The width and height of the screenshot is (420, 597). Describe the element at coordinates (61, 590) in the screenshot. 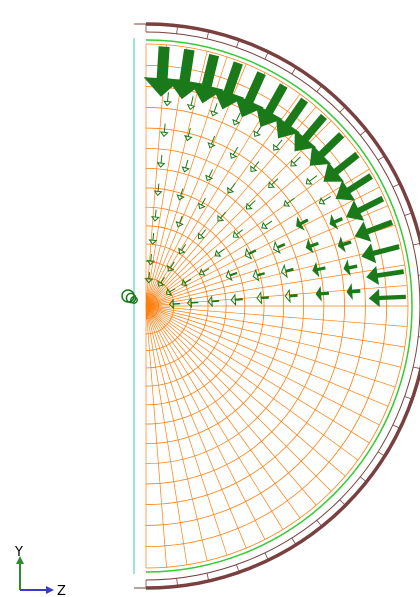

I see `z-axis-label: Z` at that location.